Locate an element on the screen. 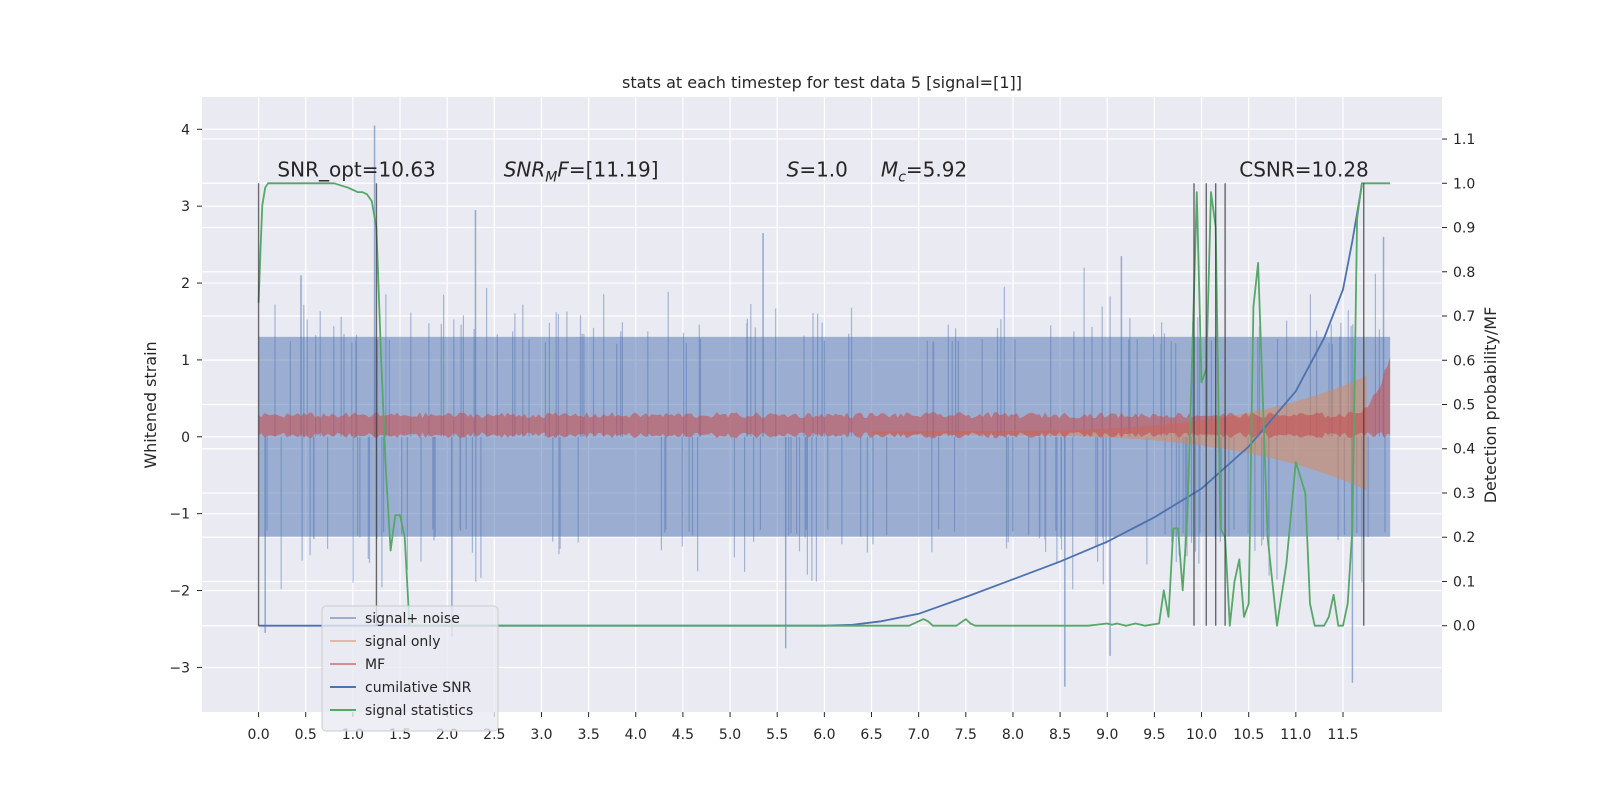  x-tick-label: 9.5 is located at coordinates (1154, 735).